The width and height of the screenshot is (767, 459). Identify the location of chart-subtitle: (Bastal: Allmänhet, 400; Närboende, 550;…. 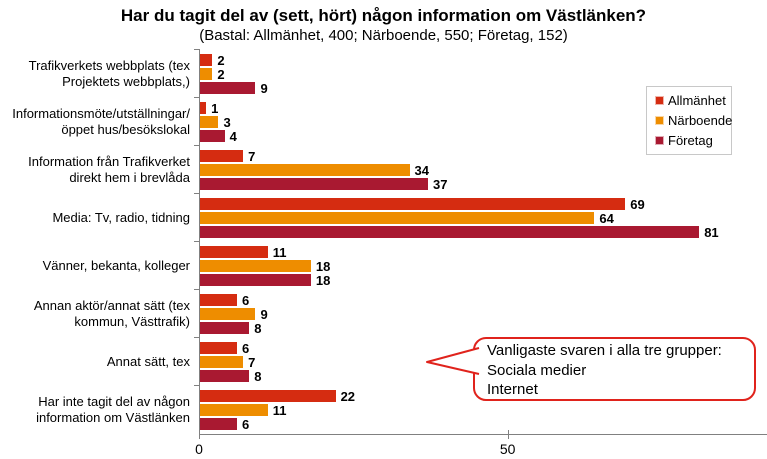
(383, 35).